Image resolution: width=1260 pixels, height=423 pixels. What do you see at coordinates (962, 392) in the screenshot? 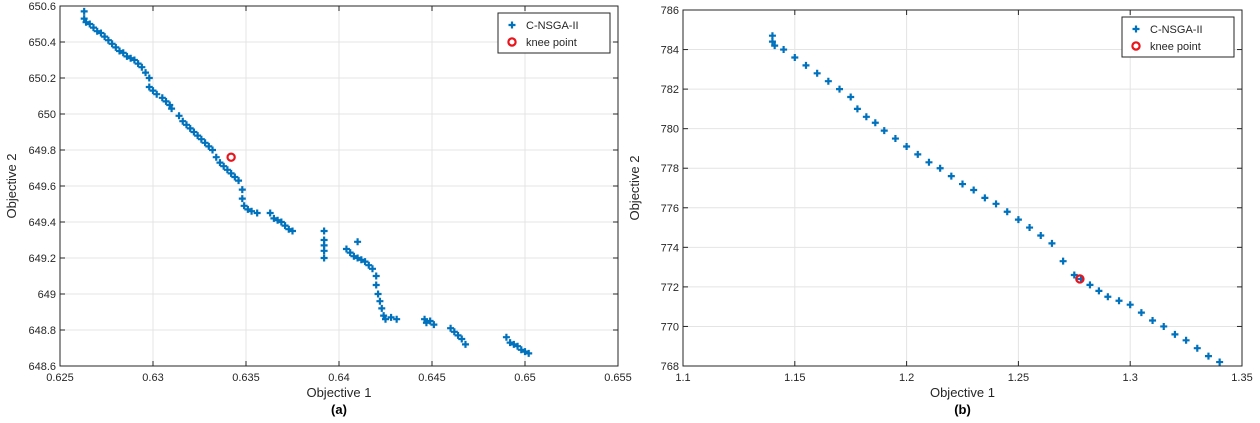
I see `x-axis-label: Objective 1` at bounding box center [962, 392].